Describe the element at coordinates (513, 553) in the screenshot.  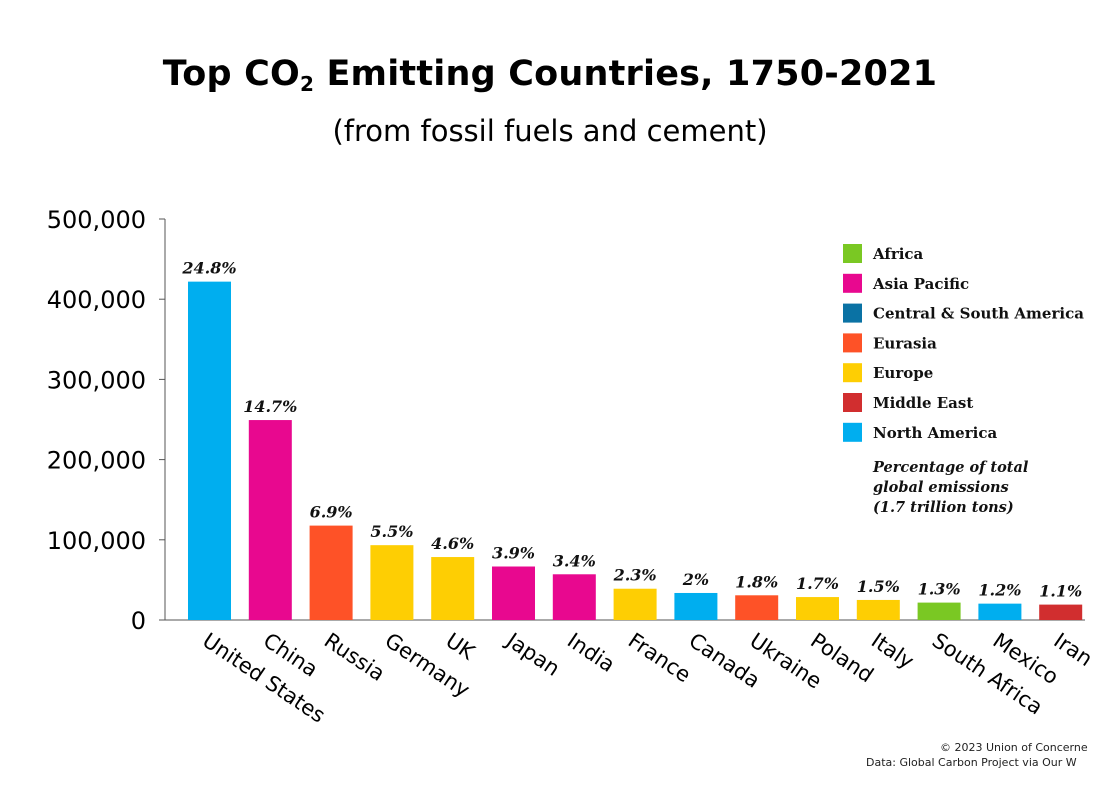
I see `data-label: 3.9%` at that location.